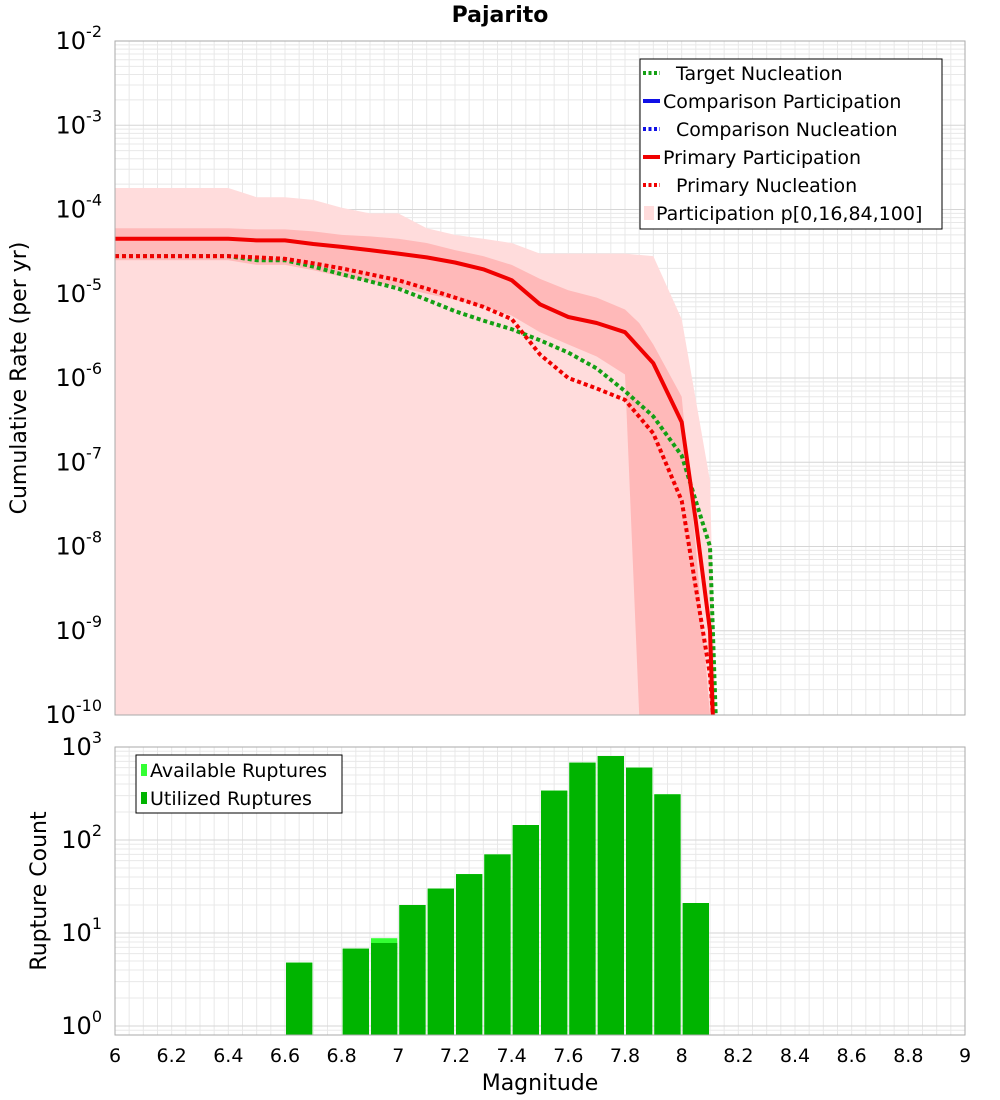 The height and width of the screenshot is (1100, 1000). What do you see at coordinates (625, 1056) in the screenshot?
I see `x-tick-label: 7.8` at bounding box center [625, 1056].